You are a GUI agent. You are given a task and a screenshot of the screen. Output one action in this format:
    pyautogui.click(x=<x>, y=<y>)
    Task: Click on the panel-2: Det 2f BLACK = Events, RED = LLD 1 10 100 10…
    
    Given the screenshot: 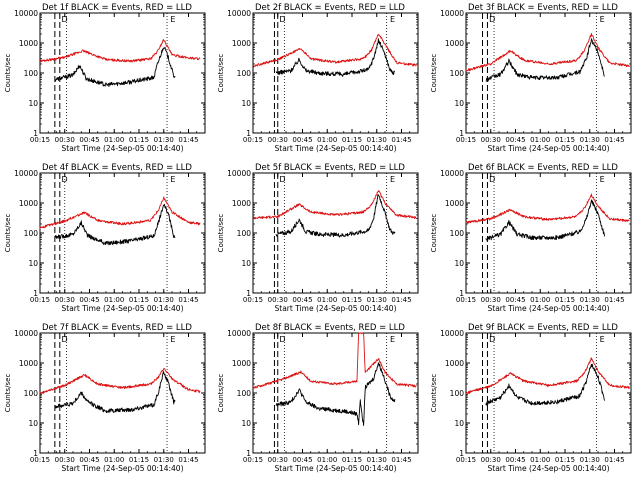 What is the action you would take?
    pyautogui.click(x=318, y=78)
    